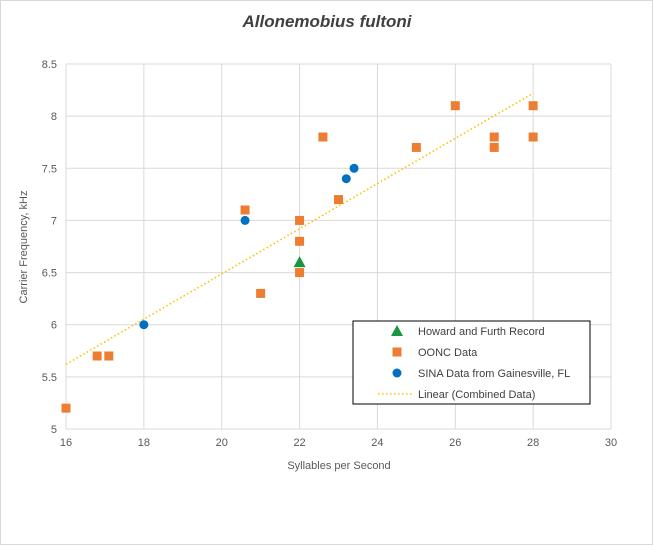  Describe the element at coordinates (338, 466) in the screenshot. I see `x-axis-label: Syllables per Second` at that location.